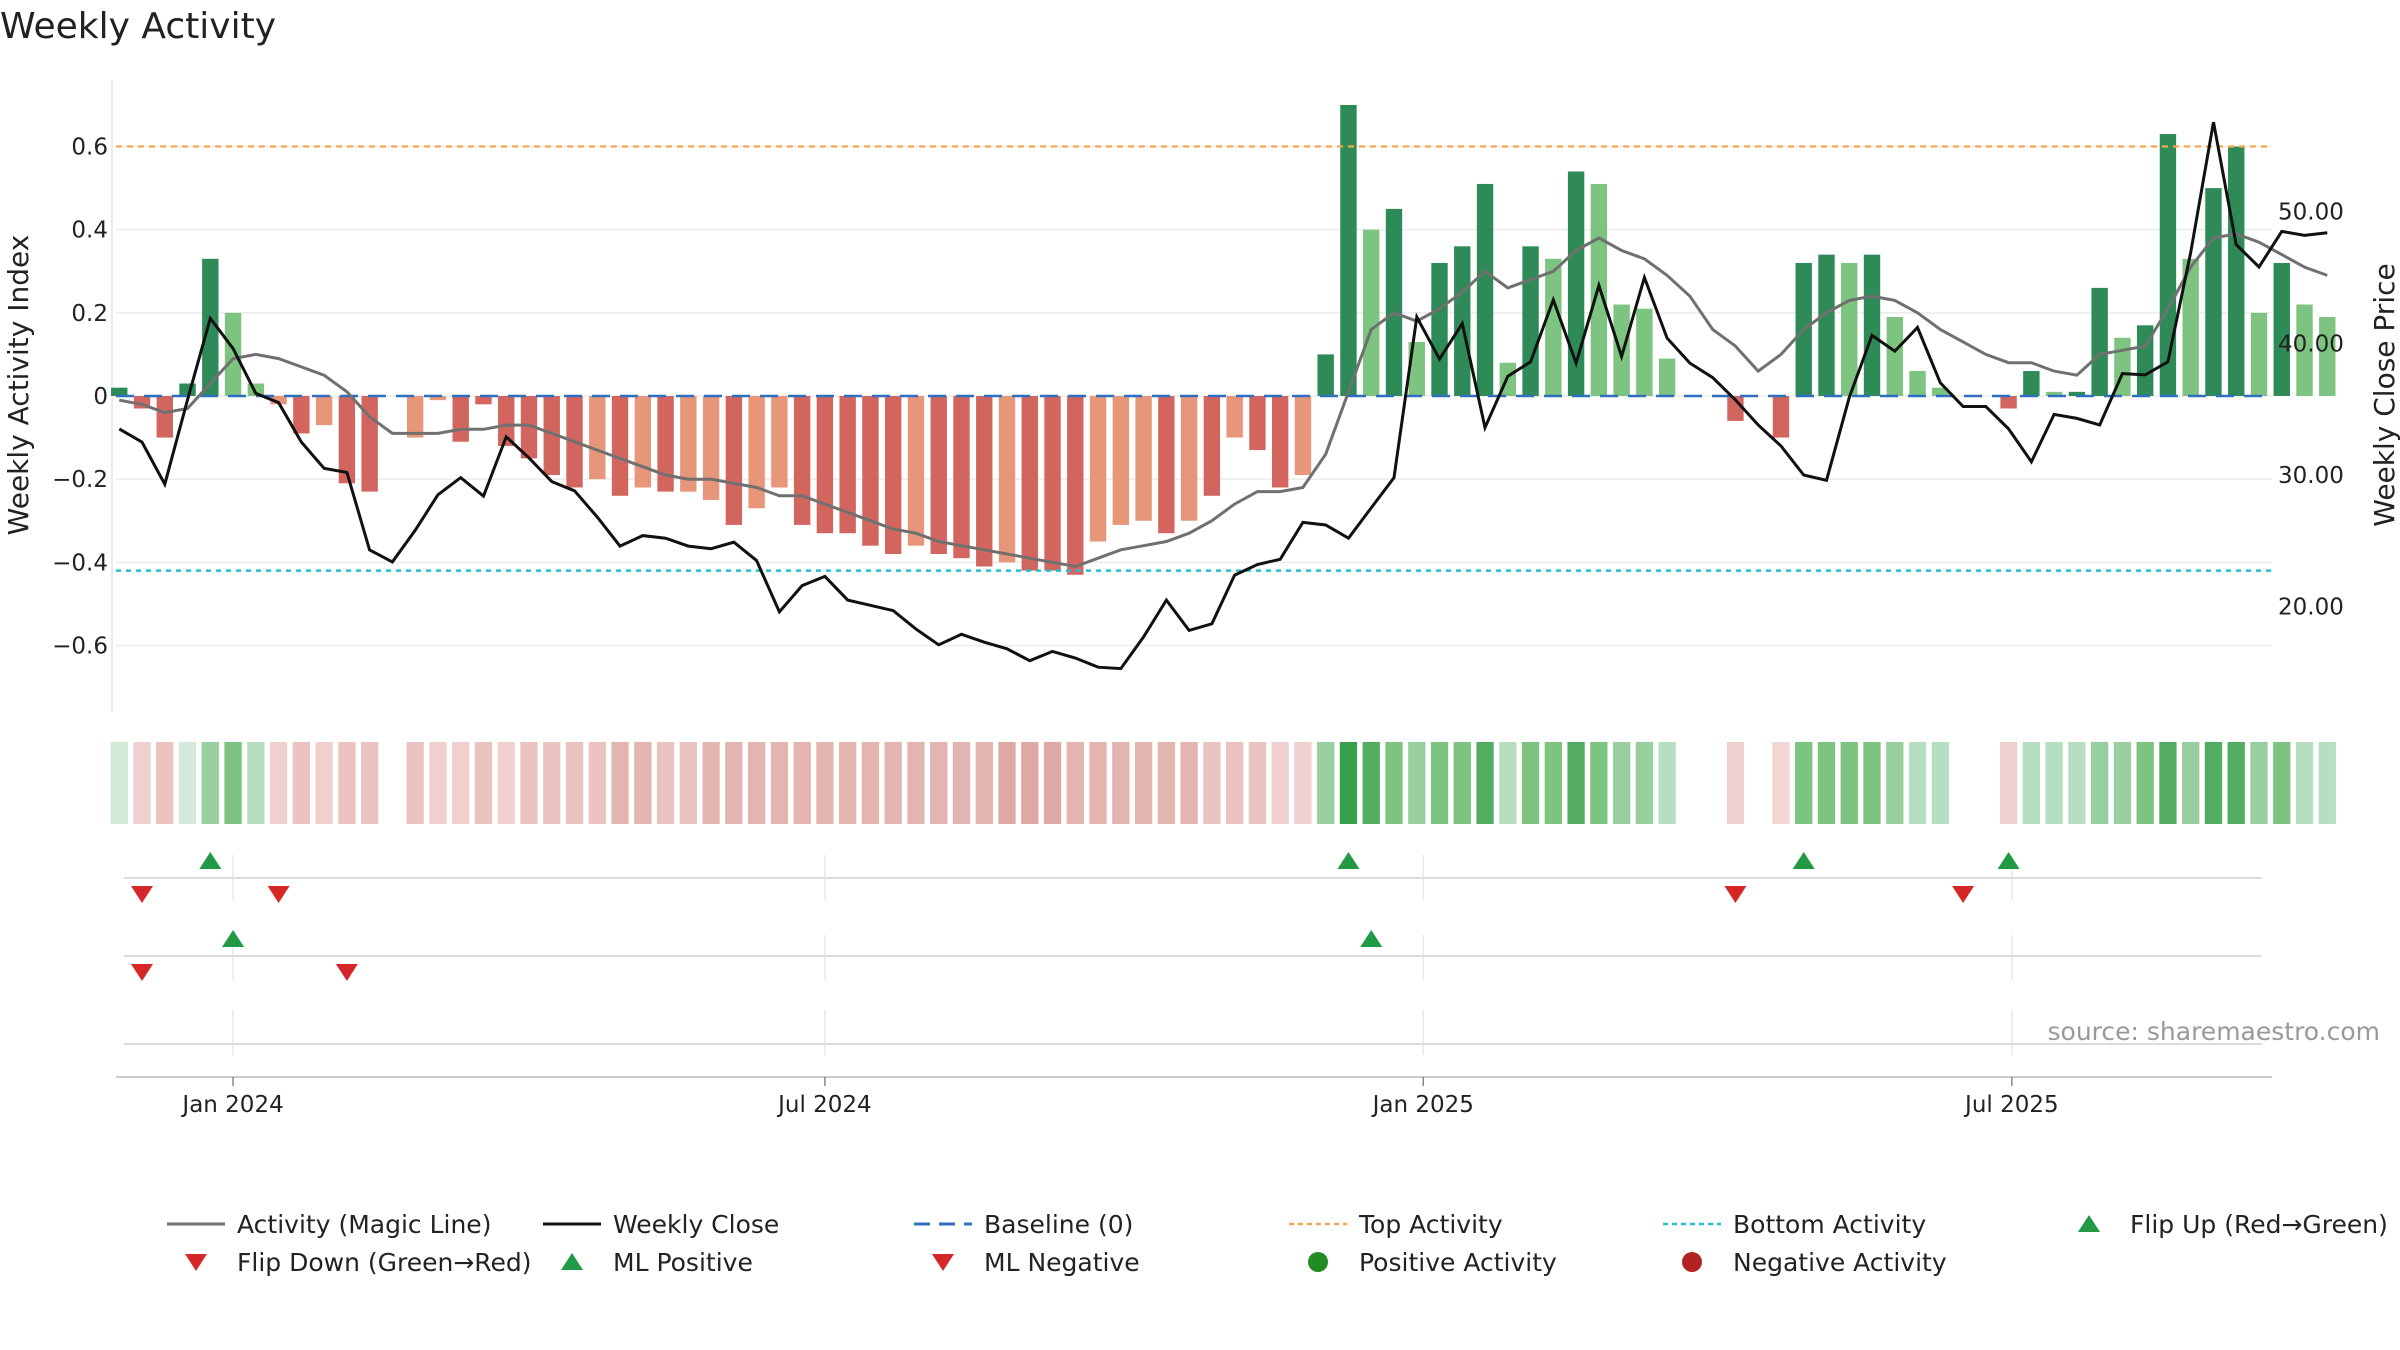 The width and height of the screenshot is (2400, 1350). What do you see at coordinates (683, 1262) in the screenshot?
I see `legend-label: ML Positive` at bounding box center [683, 1262].